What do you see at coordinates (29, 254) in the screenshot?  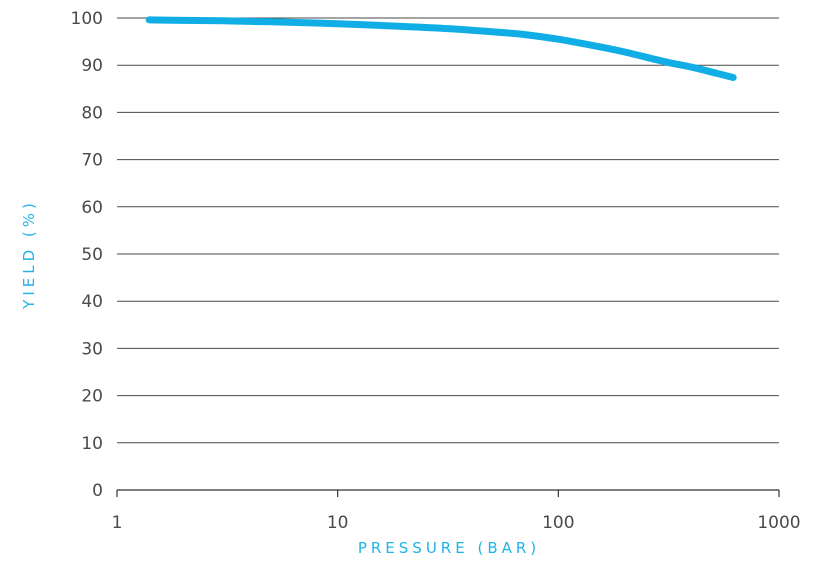 I see `y-axis-title: YIELD (%)` at bounding box center [29, 254].